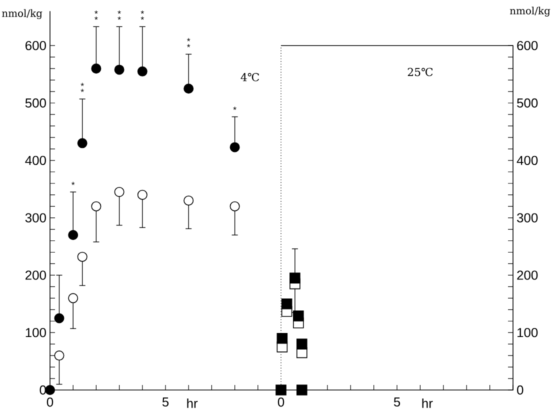 This screenshot has height=417, width=557. Describe the element at coordinates (420, 72) in the screenshot. I see `text: 25℃` at that location.